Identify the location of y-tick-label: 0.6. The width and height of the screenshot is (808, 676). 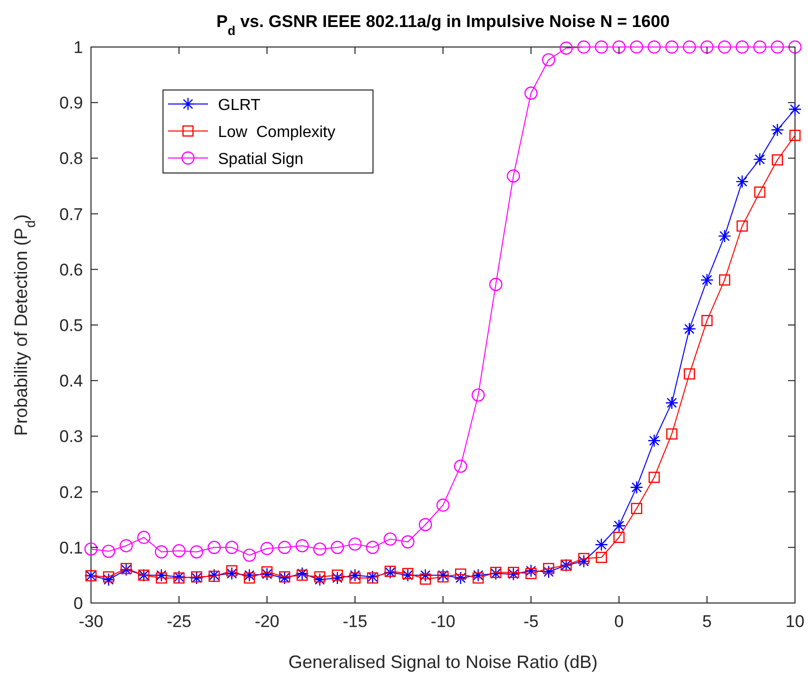
(71, 270).